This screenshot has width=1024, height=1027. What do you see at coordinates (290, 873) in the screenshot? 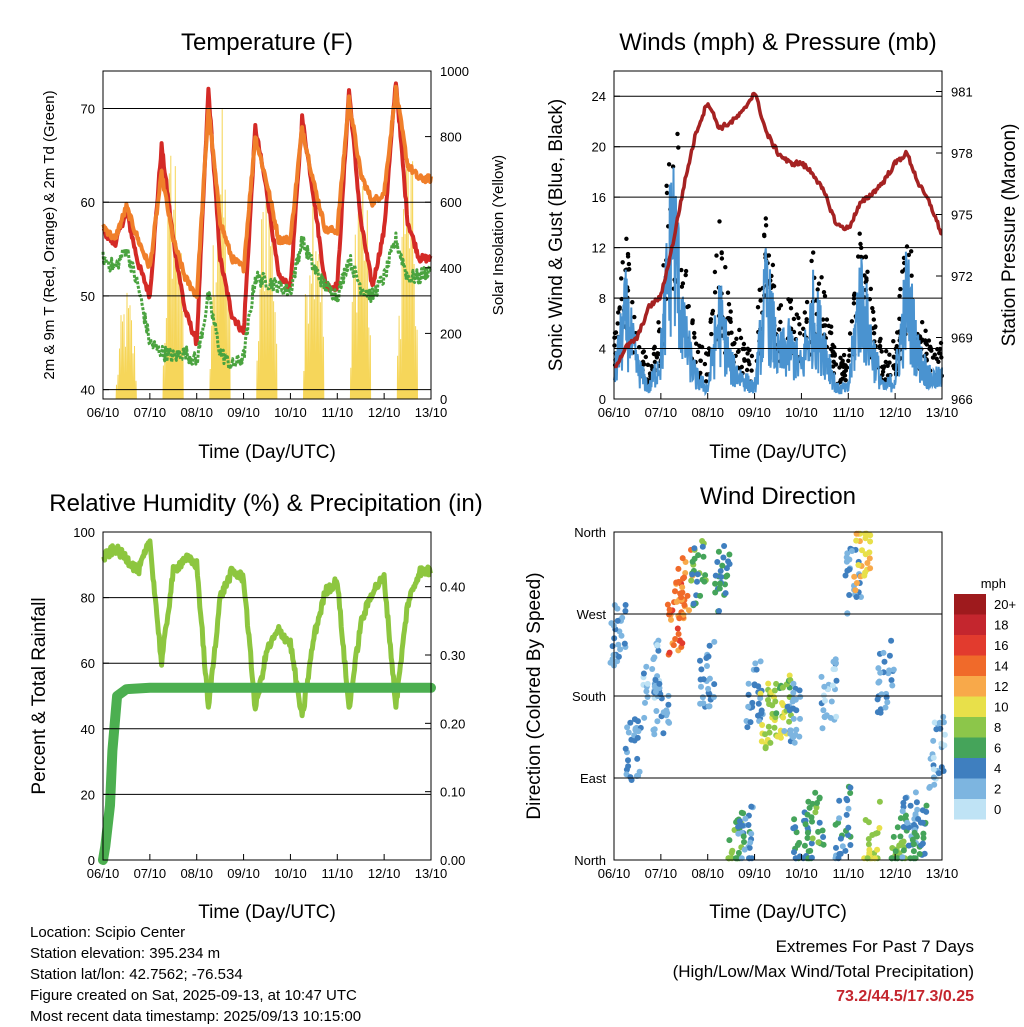
I see `x-tick-label: 10/10` at bounding box center [290, 873].